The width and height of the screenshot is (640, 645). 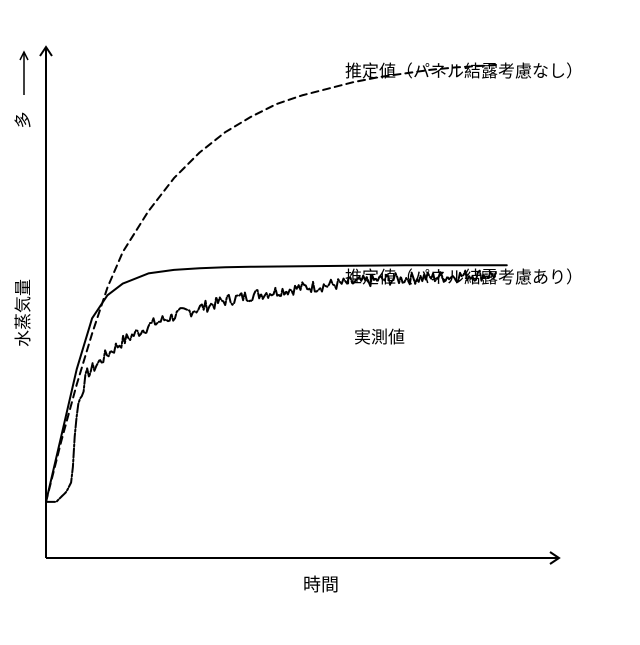 I want to click on y-direction-arrow, so click(x=24, y=73).